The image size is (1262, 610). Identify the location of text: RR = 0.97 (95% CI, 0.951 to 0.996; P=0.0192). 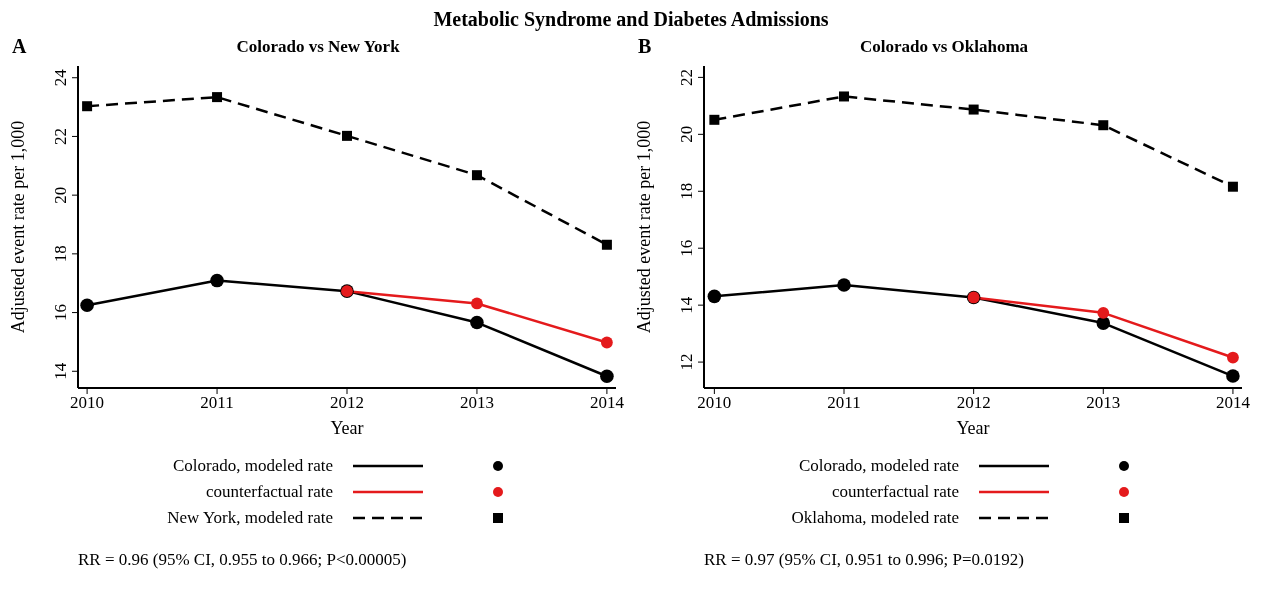
(864, 560).